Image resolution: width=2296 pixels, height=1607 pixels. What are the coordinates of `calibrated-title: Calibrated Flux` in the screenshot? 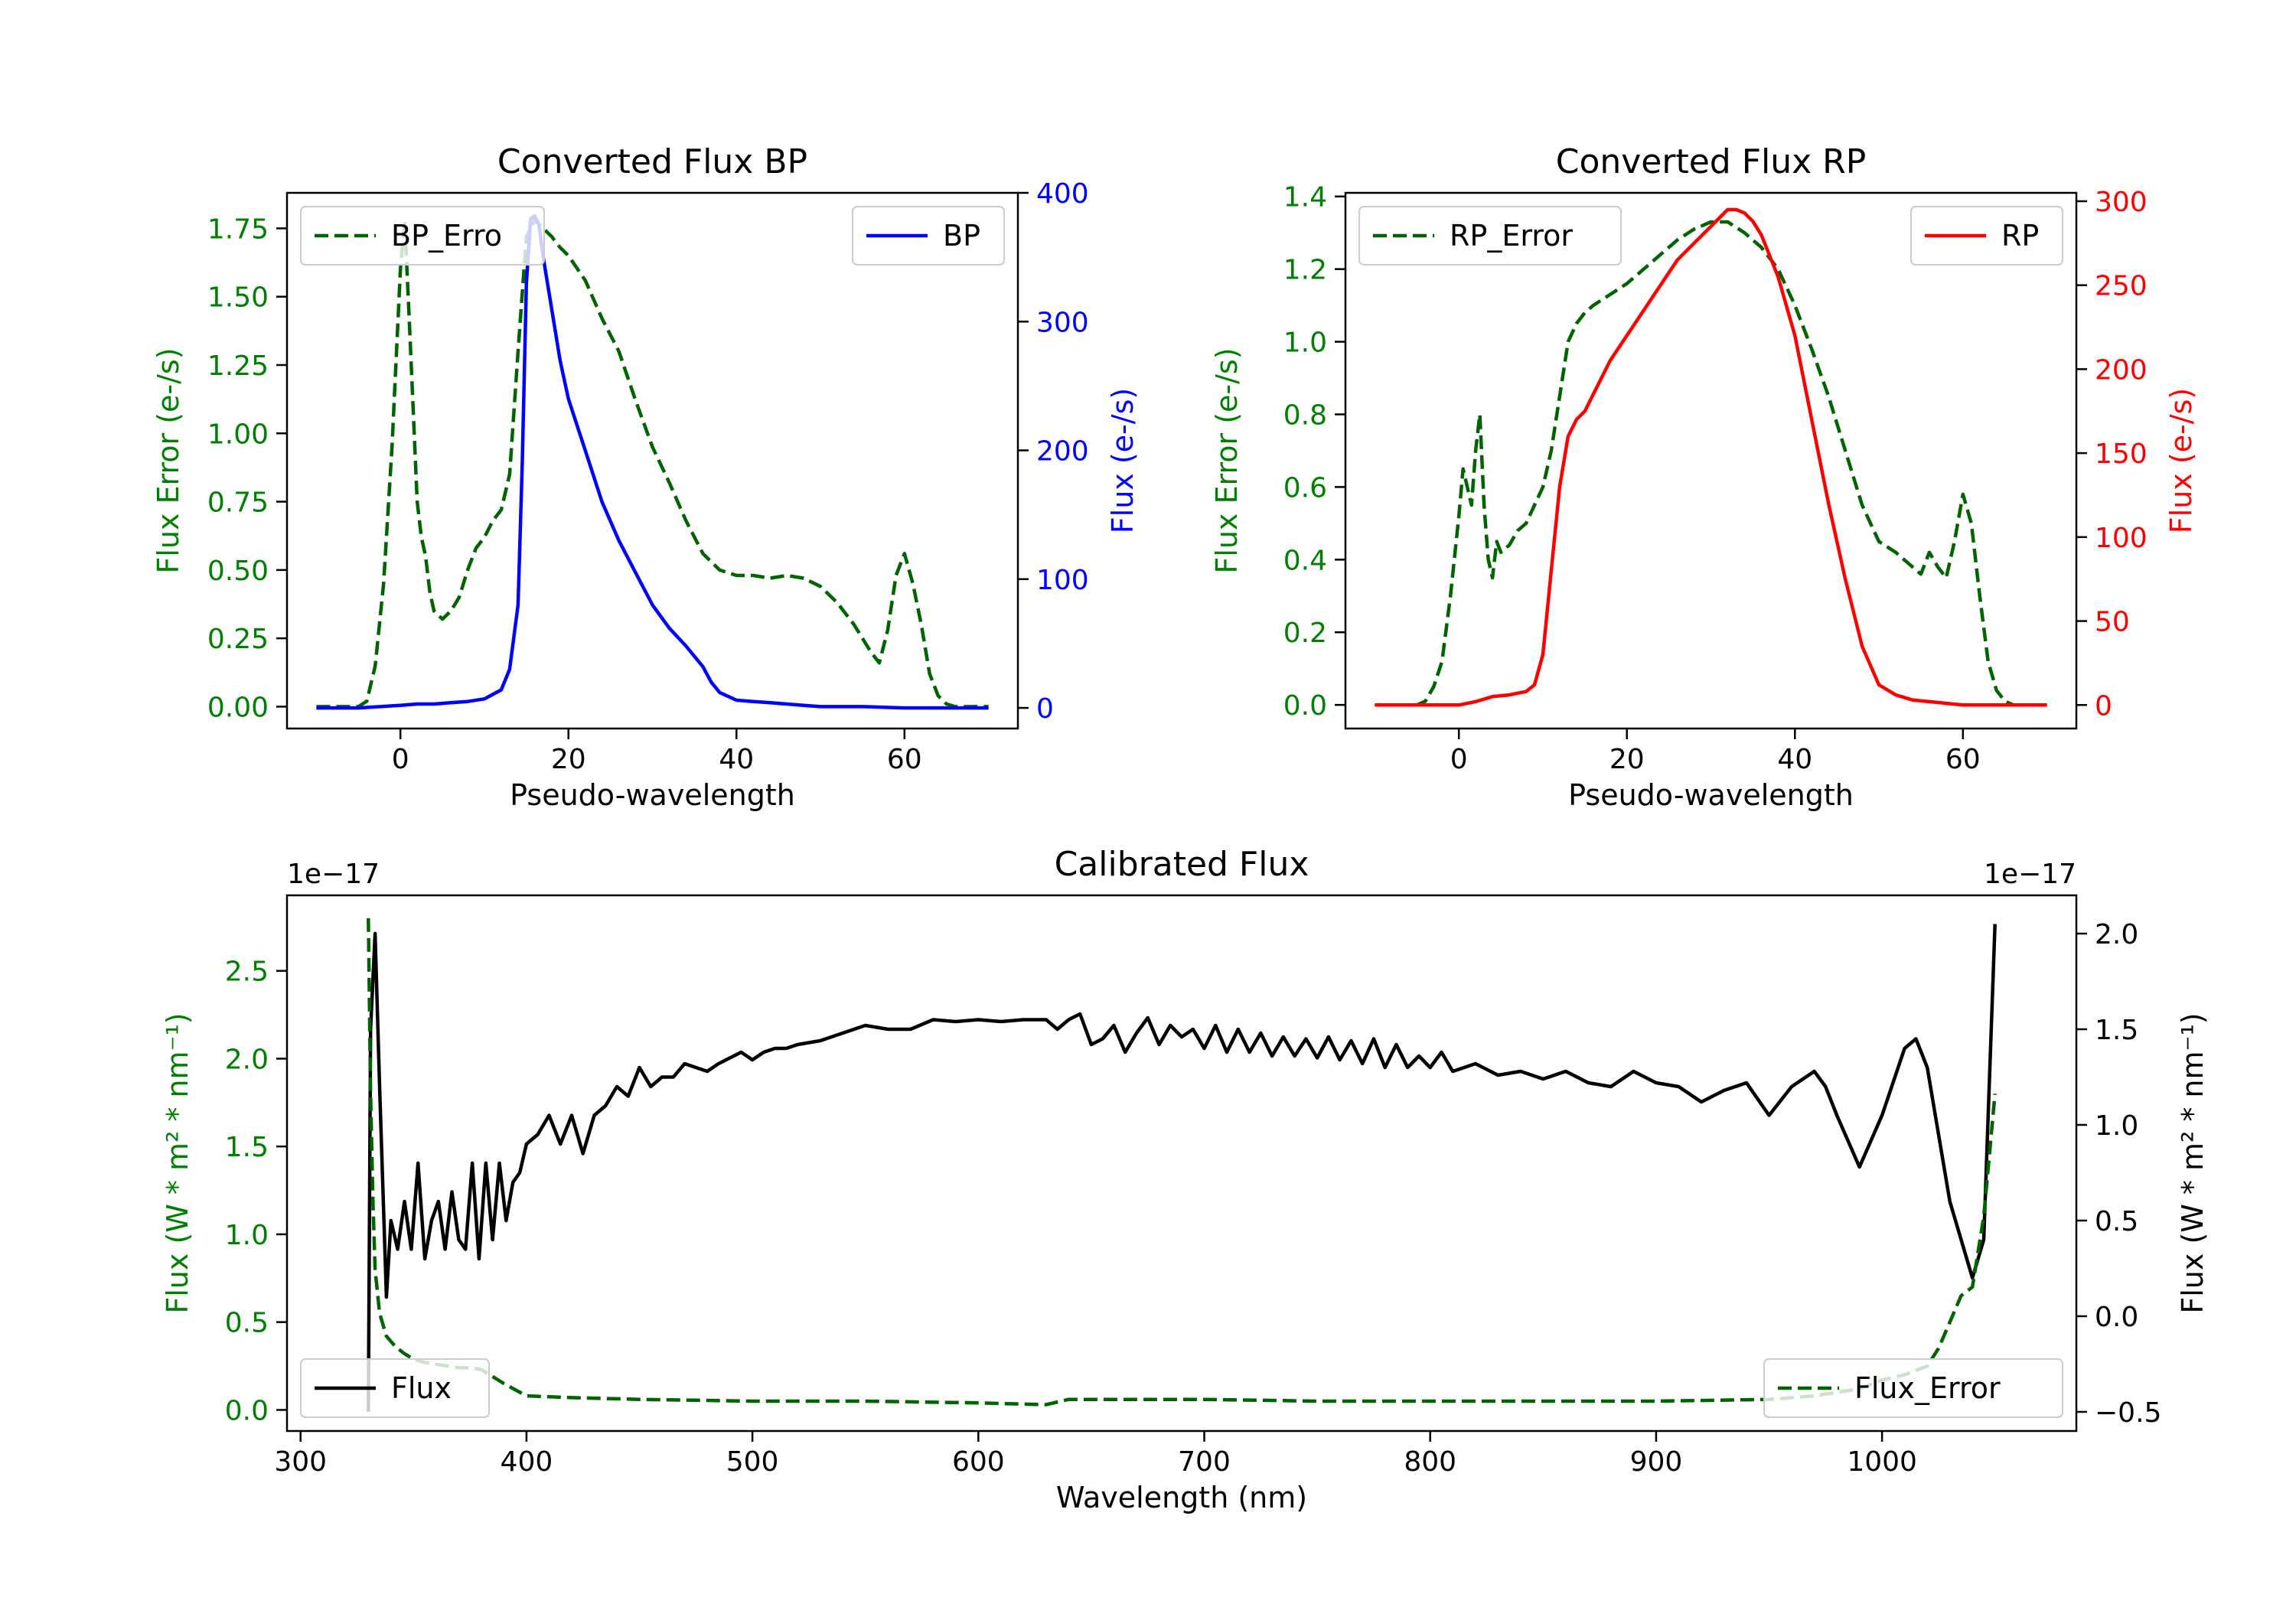 It's located at (1182, 864).